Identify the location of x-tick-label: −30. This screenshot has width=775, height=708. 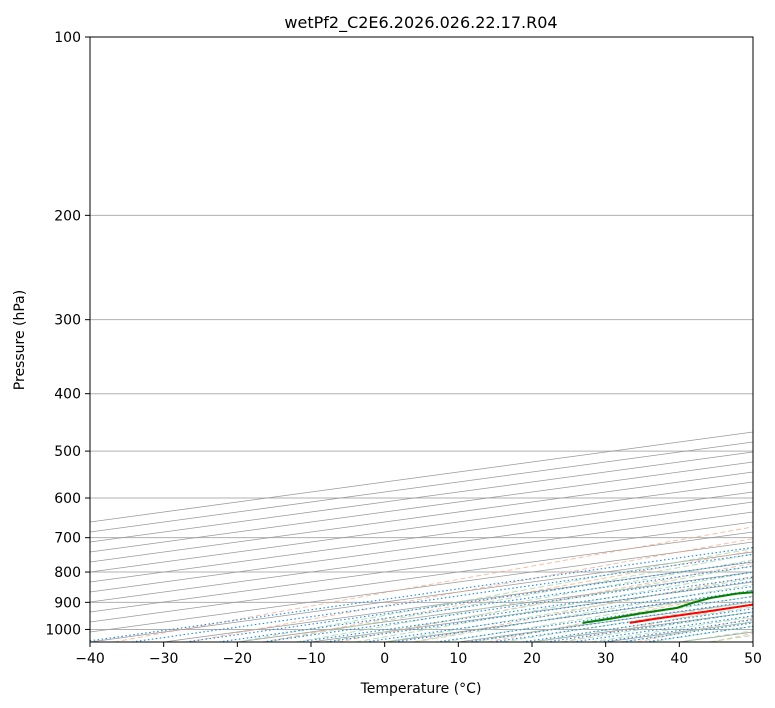
(164, 659).